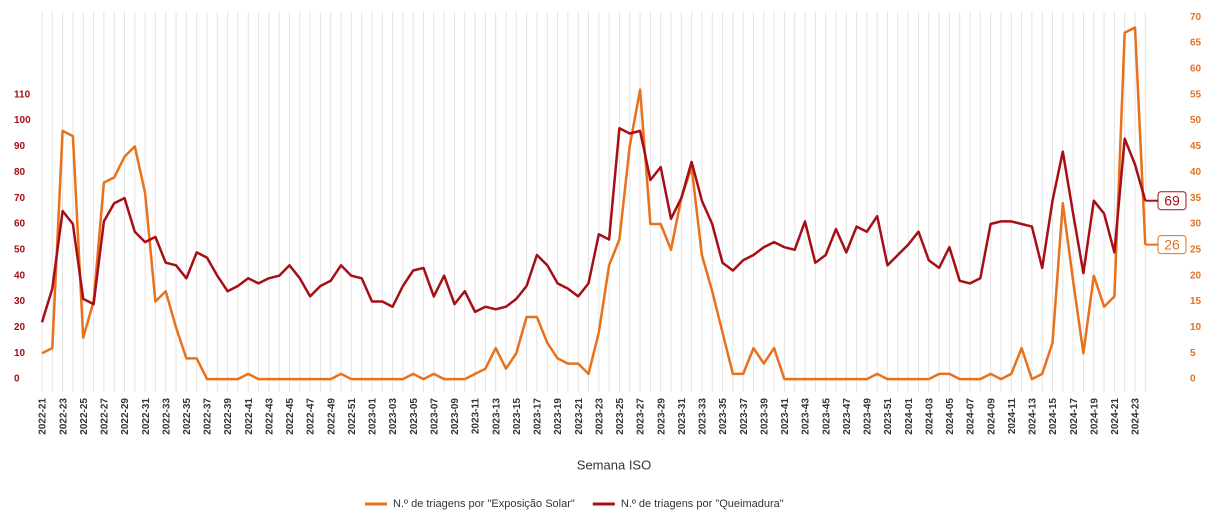 Image resolution: width=1218 pixels, height=519 pixels. Describe the element at coordinates (22, 94) in the screenshot. I see `y-tick-label: 110` at that location.